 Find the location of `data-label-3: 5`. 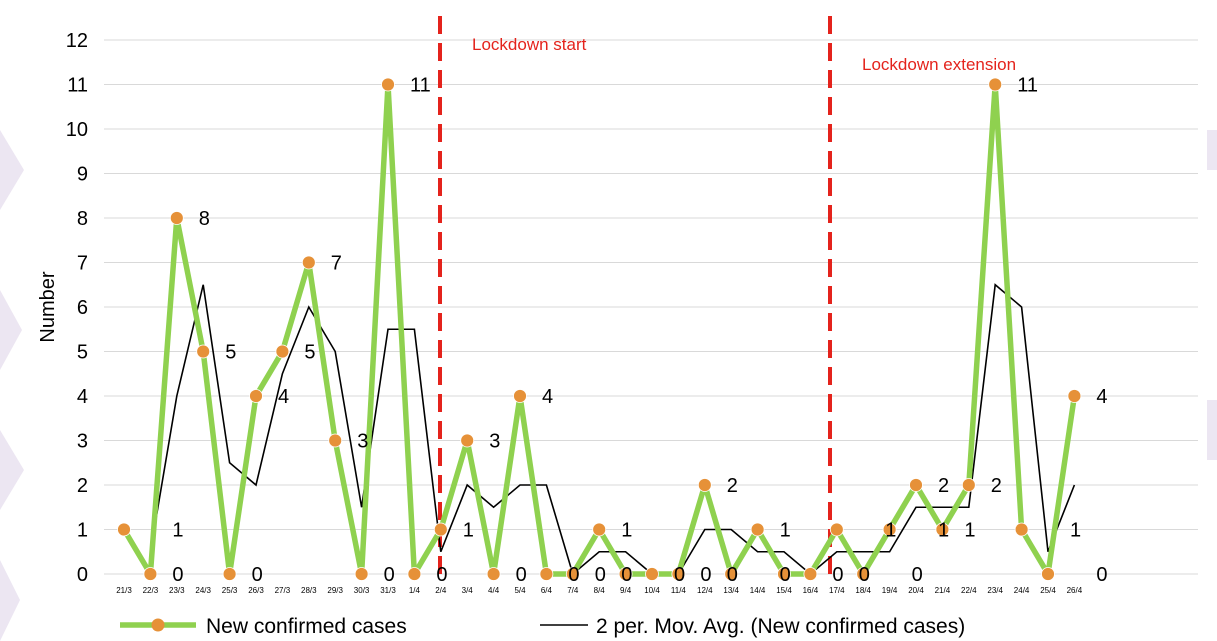

data-label-3: 5 is located at coordinates (230, 353).